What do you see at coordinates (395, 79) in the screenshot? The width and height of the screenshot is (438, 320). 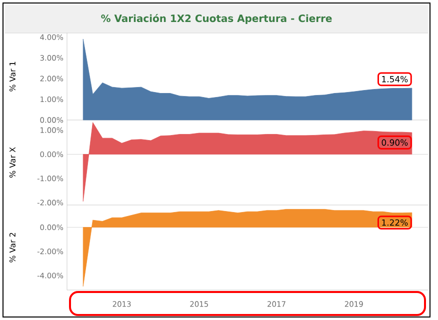 I see `data-label: 1.54%` at bounding box center [395, 79].